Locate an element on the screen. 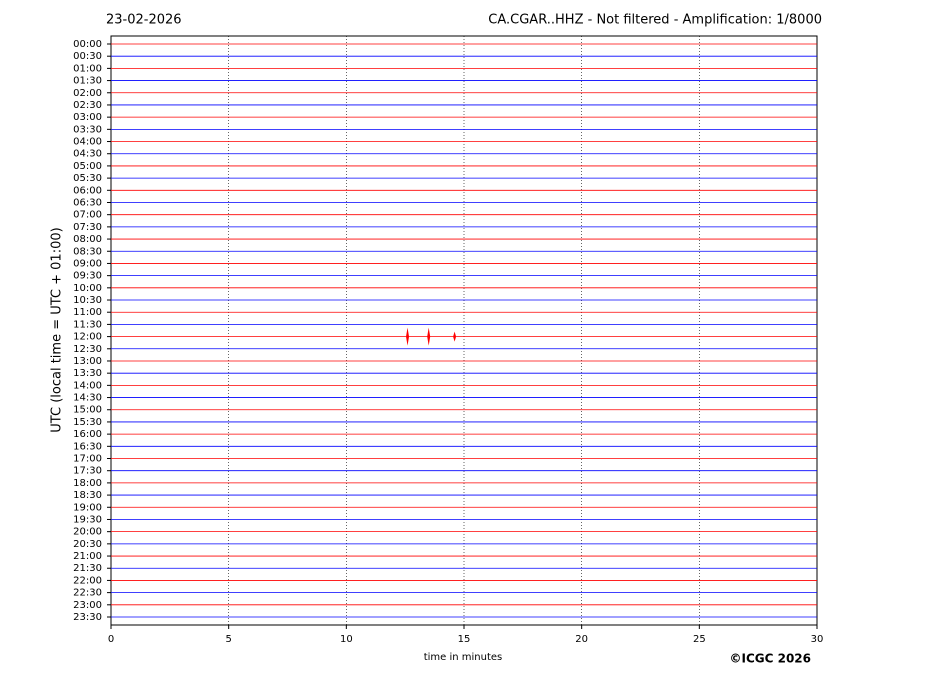 Image resolution: width=927 pixels, height=696 pixels. y-tick-label: 03:30 is located at coordinates (87, 129).